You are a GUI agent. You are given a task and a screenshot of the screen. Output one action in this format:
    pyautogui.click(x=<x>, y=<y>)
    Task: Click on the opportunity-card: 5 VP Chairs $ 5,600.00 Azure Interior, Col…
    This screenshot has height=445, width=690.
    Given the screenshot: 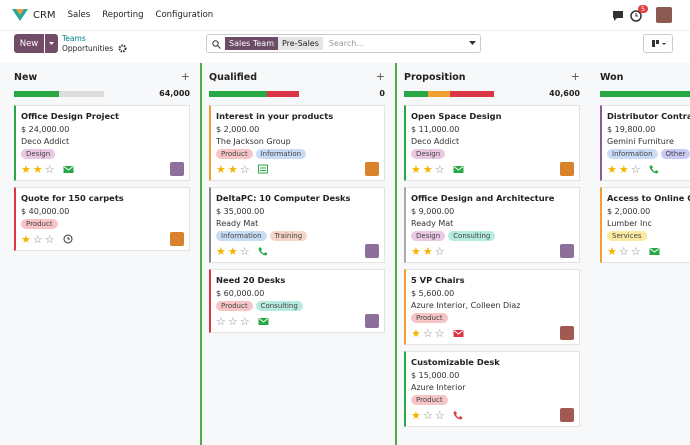 What is the action you would take?
    pyautogui.click(x=492, y=307)
    